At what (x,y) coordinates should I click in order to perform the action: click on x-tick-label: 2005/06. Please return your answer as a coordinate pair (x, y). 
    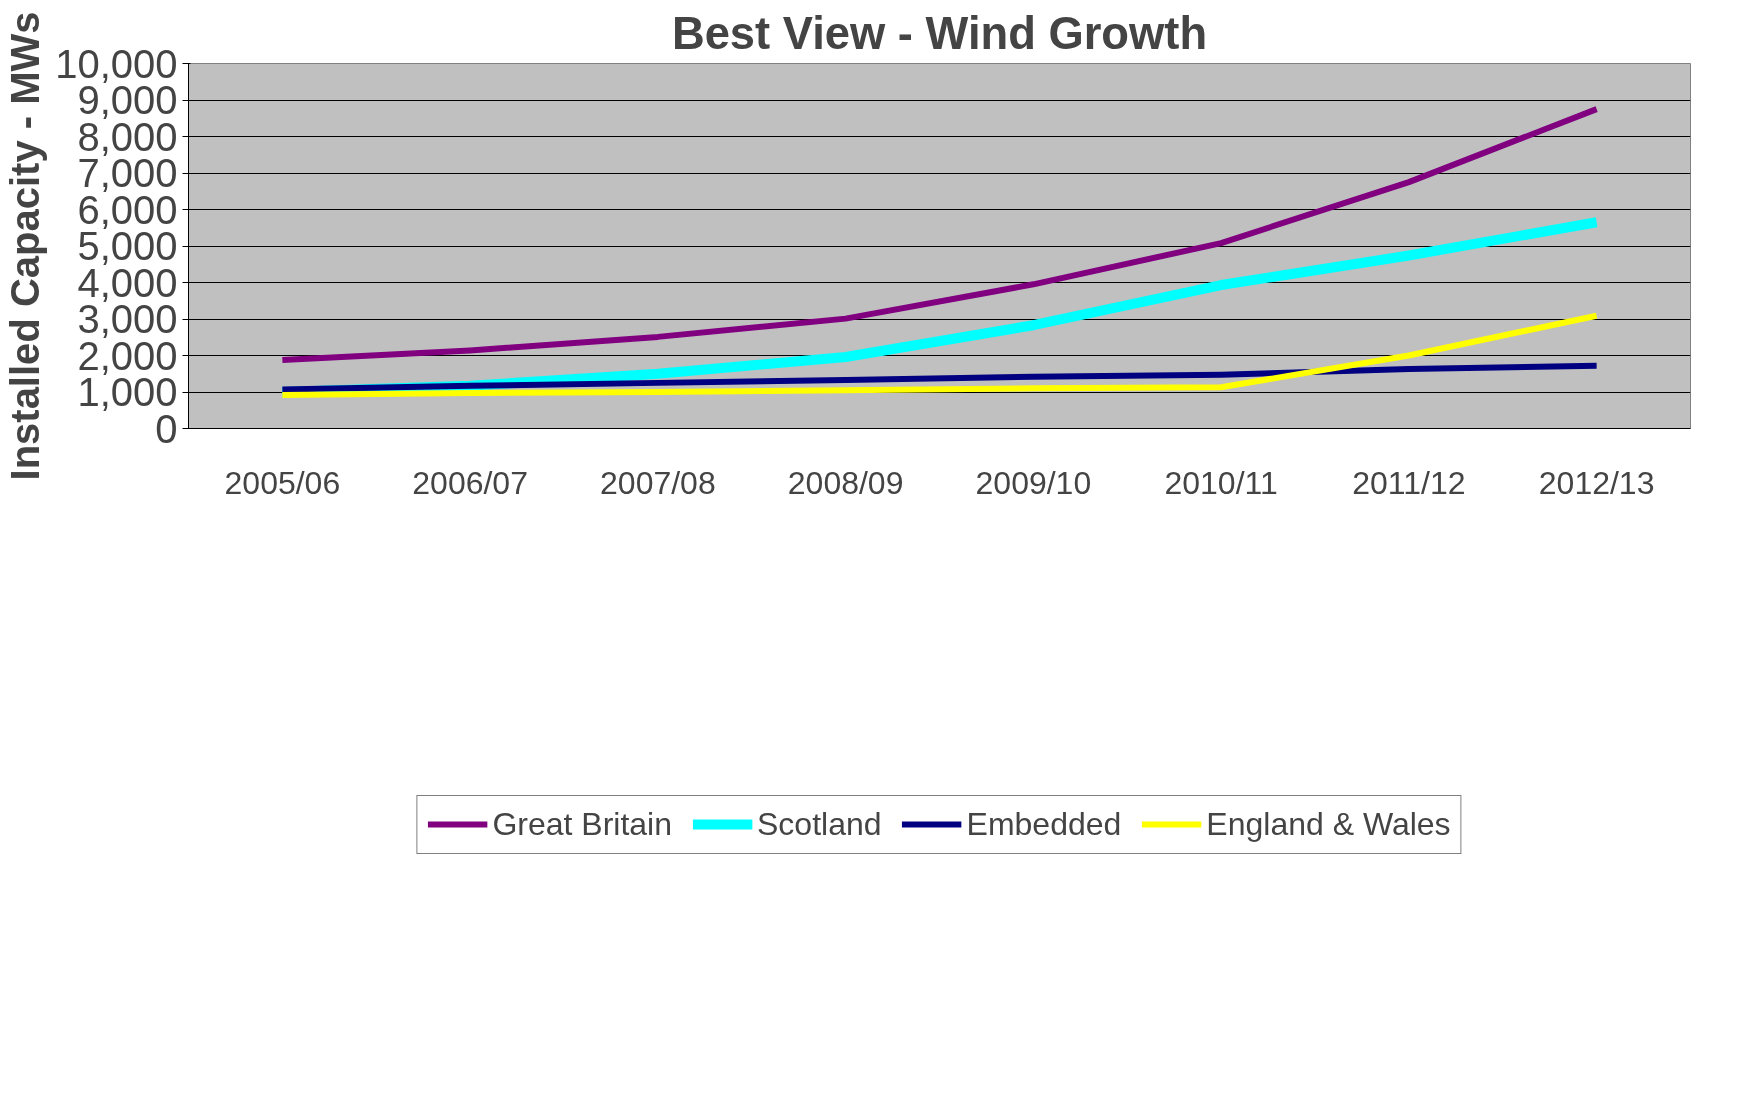
    Looking at the image, I should click on (282, 482).